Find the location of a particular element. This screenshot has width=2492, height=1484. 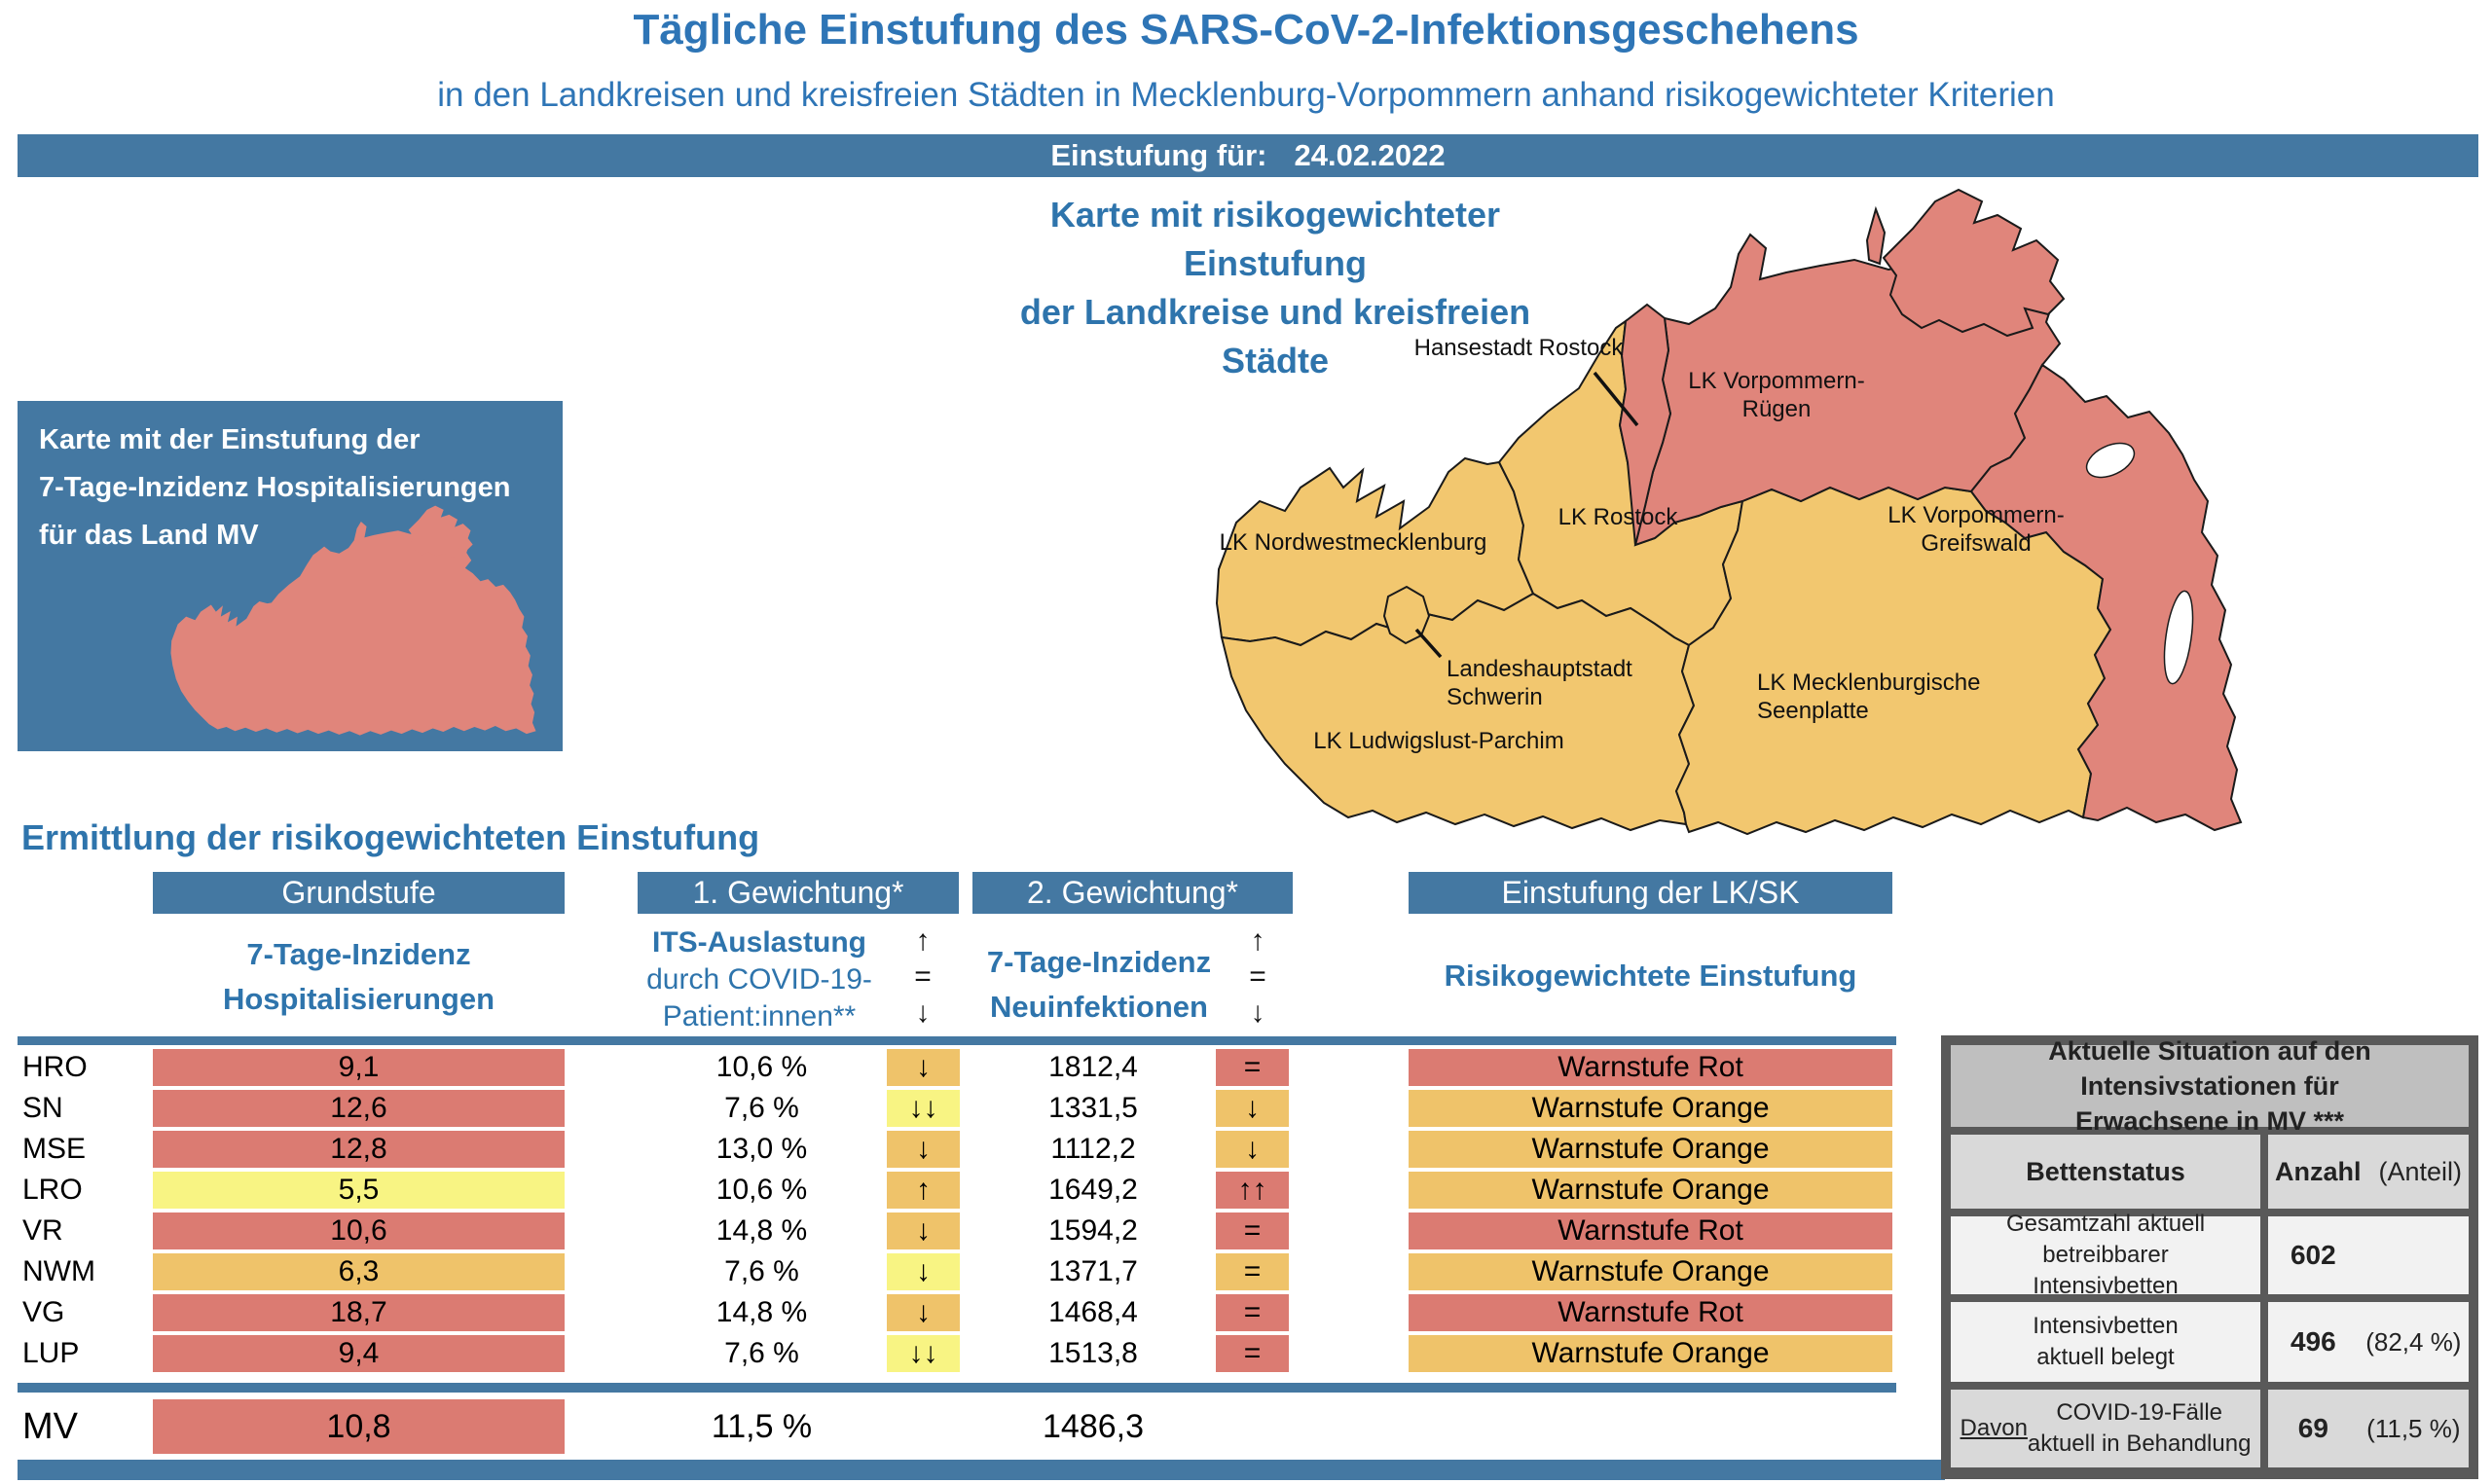

subheader-hospitalisierungen: 7-Tage-Inzidenz Hospitalisierungen is located at coordinates (358, 977).